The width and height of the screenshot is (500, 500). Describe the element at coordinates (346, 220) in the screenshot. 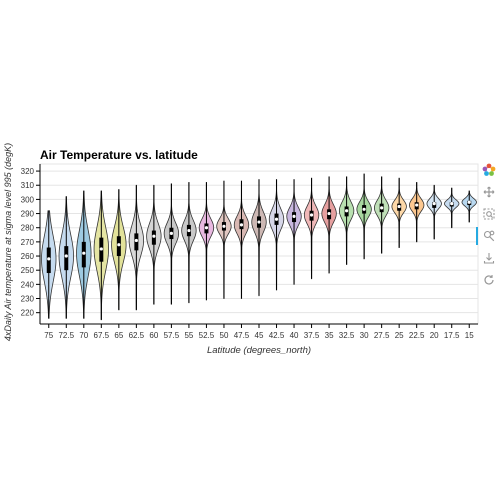

I see `violin-32.5` at that location.